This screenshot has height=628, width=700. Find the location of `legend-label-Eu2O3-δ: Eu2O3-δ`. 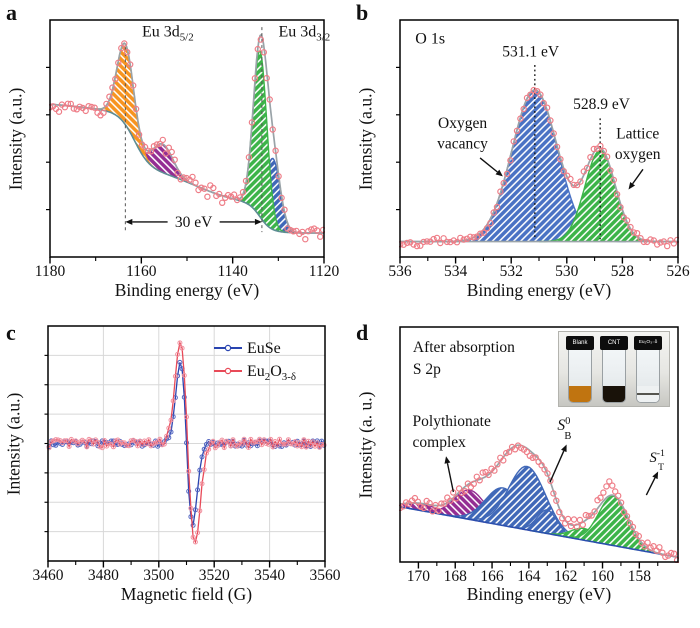

legend-label-Eu2O3-δ: Eu2O3-δ is located at coordinates (271, 373).